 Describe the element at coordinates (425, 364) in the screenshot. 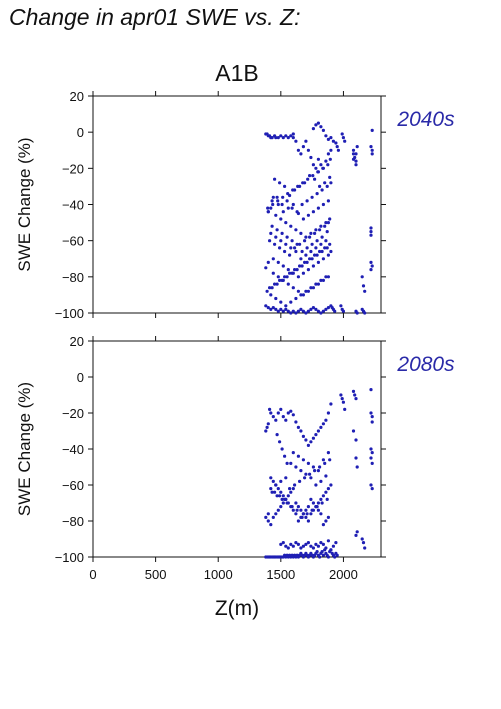

I see `period-label: 2080s` at that location.